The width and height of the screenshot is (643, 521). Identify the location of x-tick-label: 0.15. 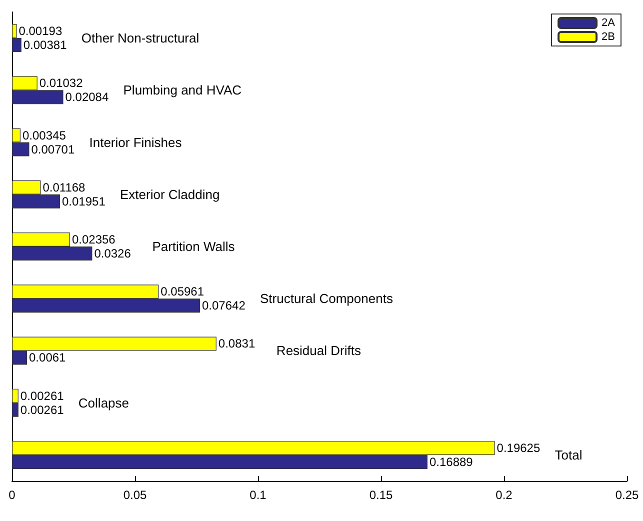
(381, 495).